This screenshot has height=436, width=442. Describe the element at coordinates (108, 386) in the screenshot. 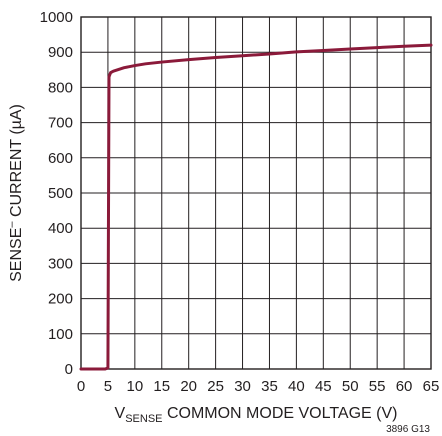

I see `x-tick-label: 5` at that location.